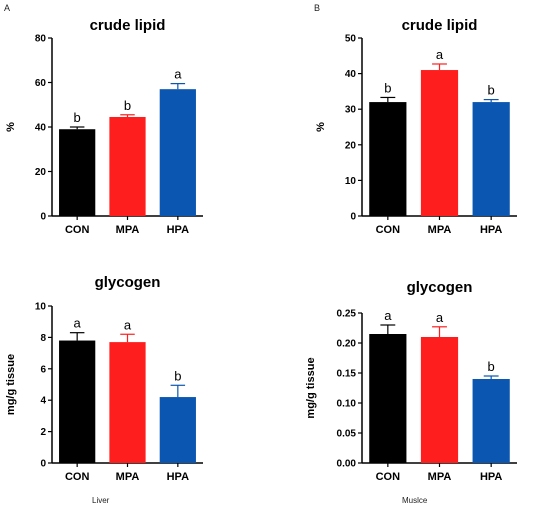  What do you see at coordinates (415, 500) in the screenshot?
I see `caption-muscle: Muslce` at bounding box center [415, 500].